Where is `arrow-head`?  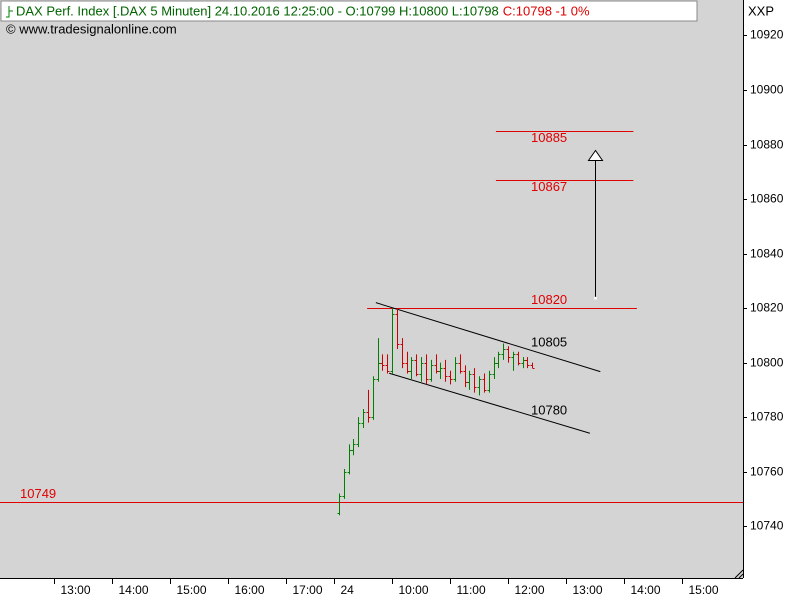
arrow-head is located at coordinates (595, 155).